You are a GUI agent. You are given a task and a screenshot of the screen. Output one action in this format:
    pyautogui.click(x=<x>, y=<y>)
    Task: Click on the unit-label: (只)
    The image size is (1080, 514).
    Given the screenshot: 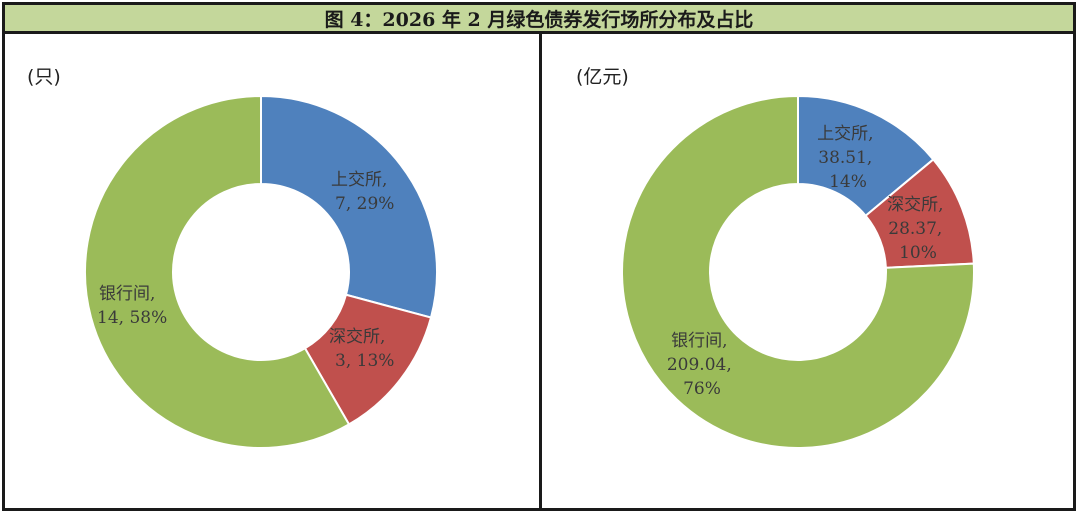 What is the action you would take?
    pyautogui.click(x=44, y=77)
    